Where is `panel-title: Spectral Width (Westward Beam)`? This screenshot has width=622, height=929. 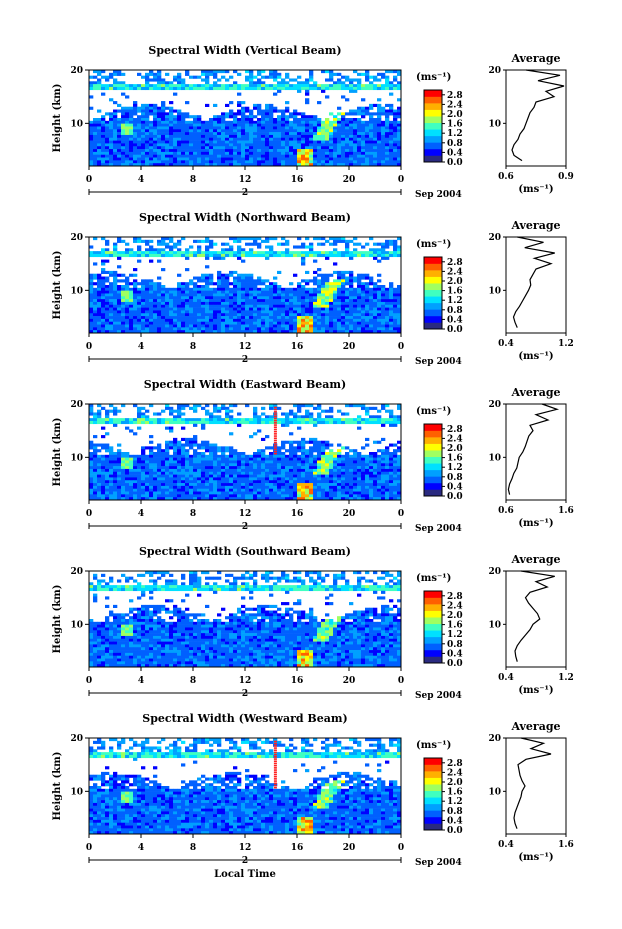 panel-title: Spectral Width (Westward Beam) is located at coordinates (244, 718).